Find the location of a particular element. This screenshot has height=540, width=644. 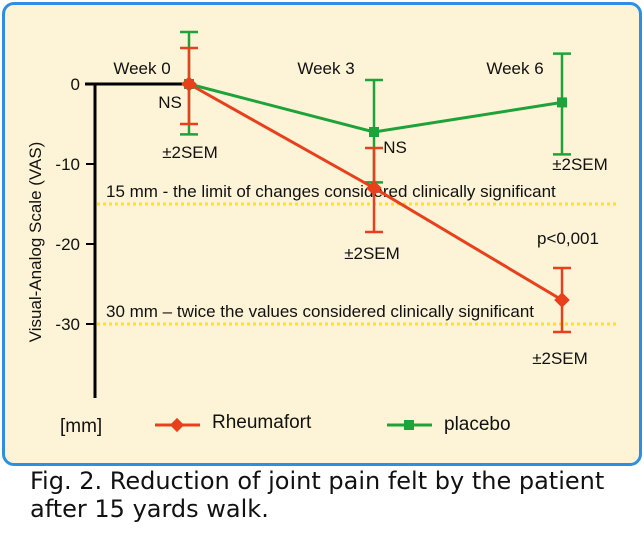

annotation-sem-week6-placebo: ±2SEM is located at coordinates (580, 164).